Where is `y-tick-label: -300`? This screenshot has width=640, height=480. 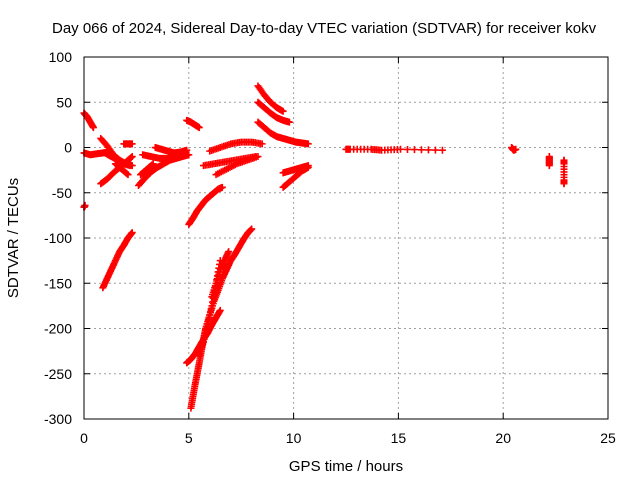
y-tick-label: -300 is located at coordinates (58, 419).